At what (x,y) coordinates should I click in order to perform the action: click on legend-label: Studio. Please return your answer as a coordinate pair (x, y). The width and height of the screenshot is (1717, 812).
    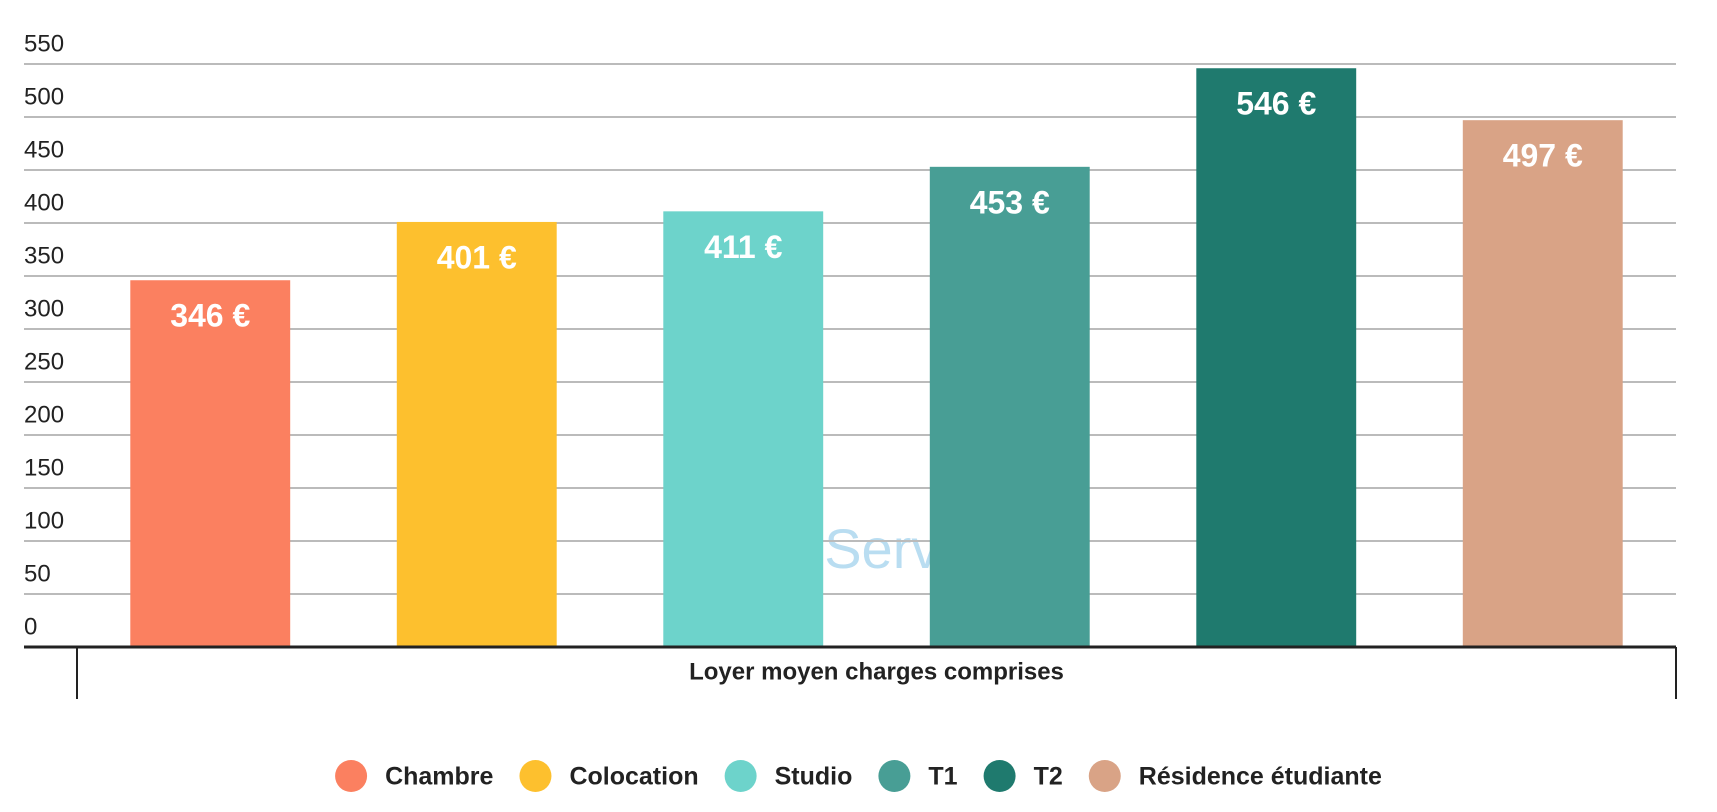
    Looking at the image, I should click on (814, 777).